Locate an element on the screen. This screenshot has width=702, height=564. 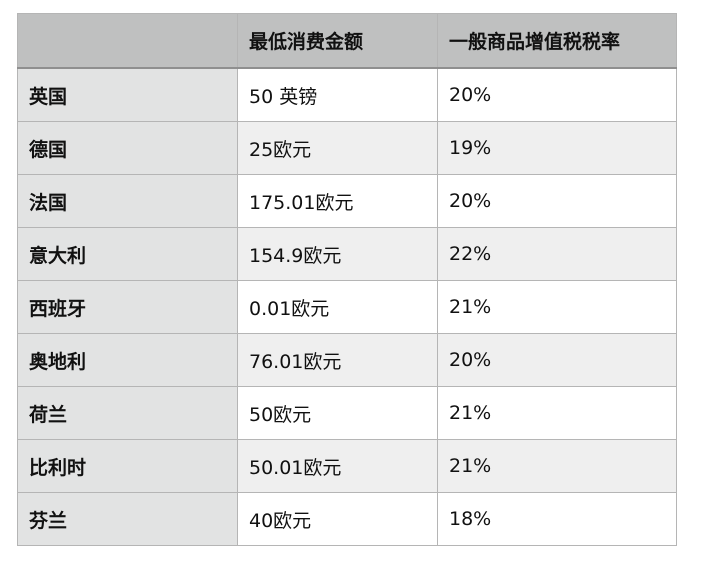
table-row: 西班牙 0.01欧元 21% is located at coordinates (347, 307).